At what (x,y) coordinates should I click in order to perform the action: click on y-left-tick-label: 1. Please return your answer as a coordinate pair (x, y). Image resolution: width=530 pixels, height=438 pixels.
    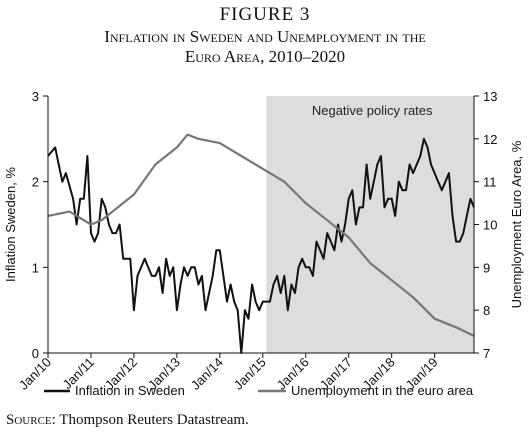
    Looking at the image, I should click on (35, 267).